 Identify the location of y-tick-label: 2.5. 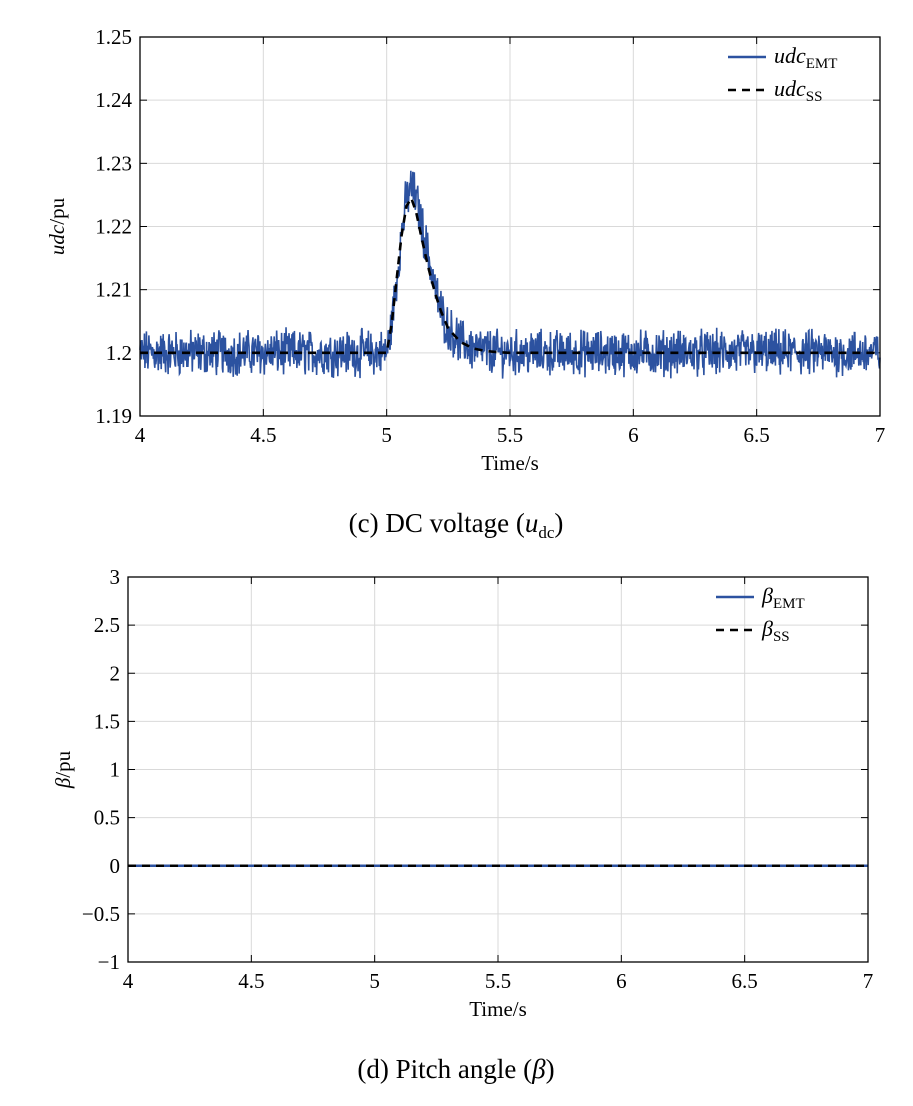
(107, 625).